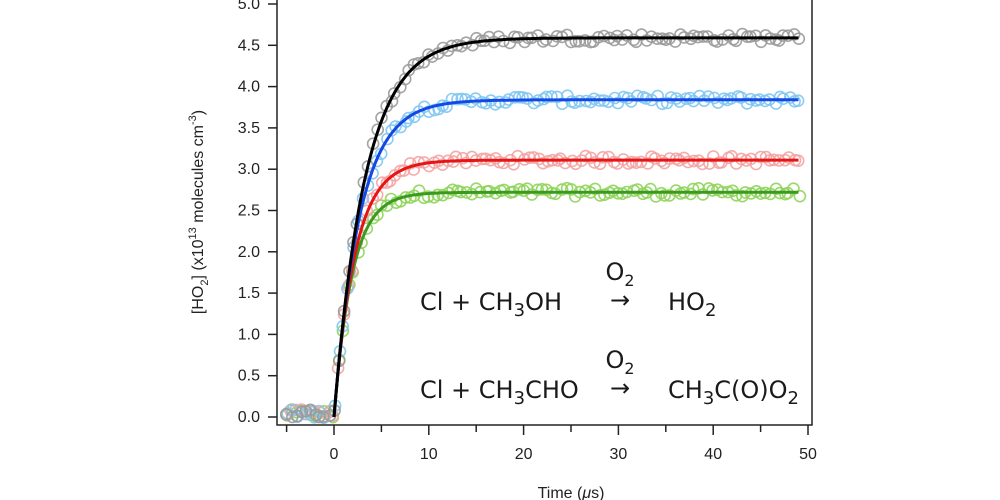  What do you see at coordinates (808, 454) in the screenshot?
I see `x-tick-label: 50` at bounding box center [808, 454].